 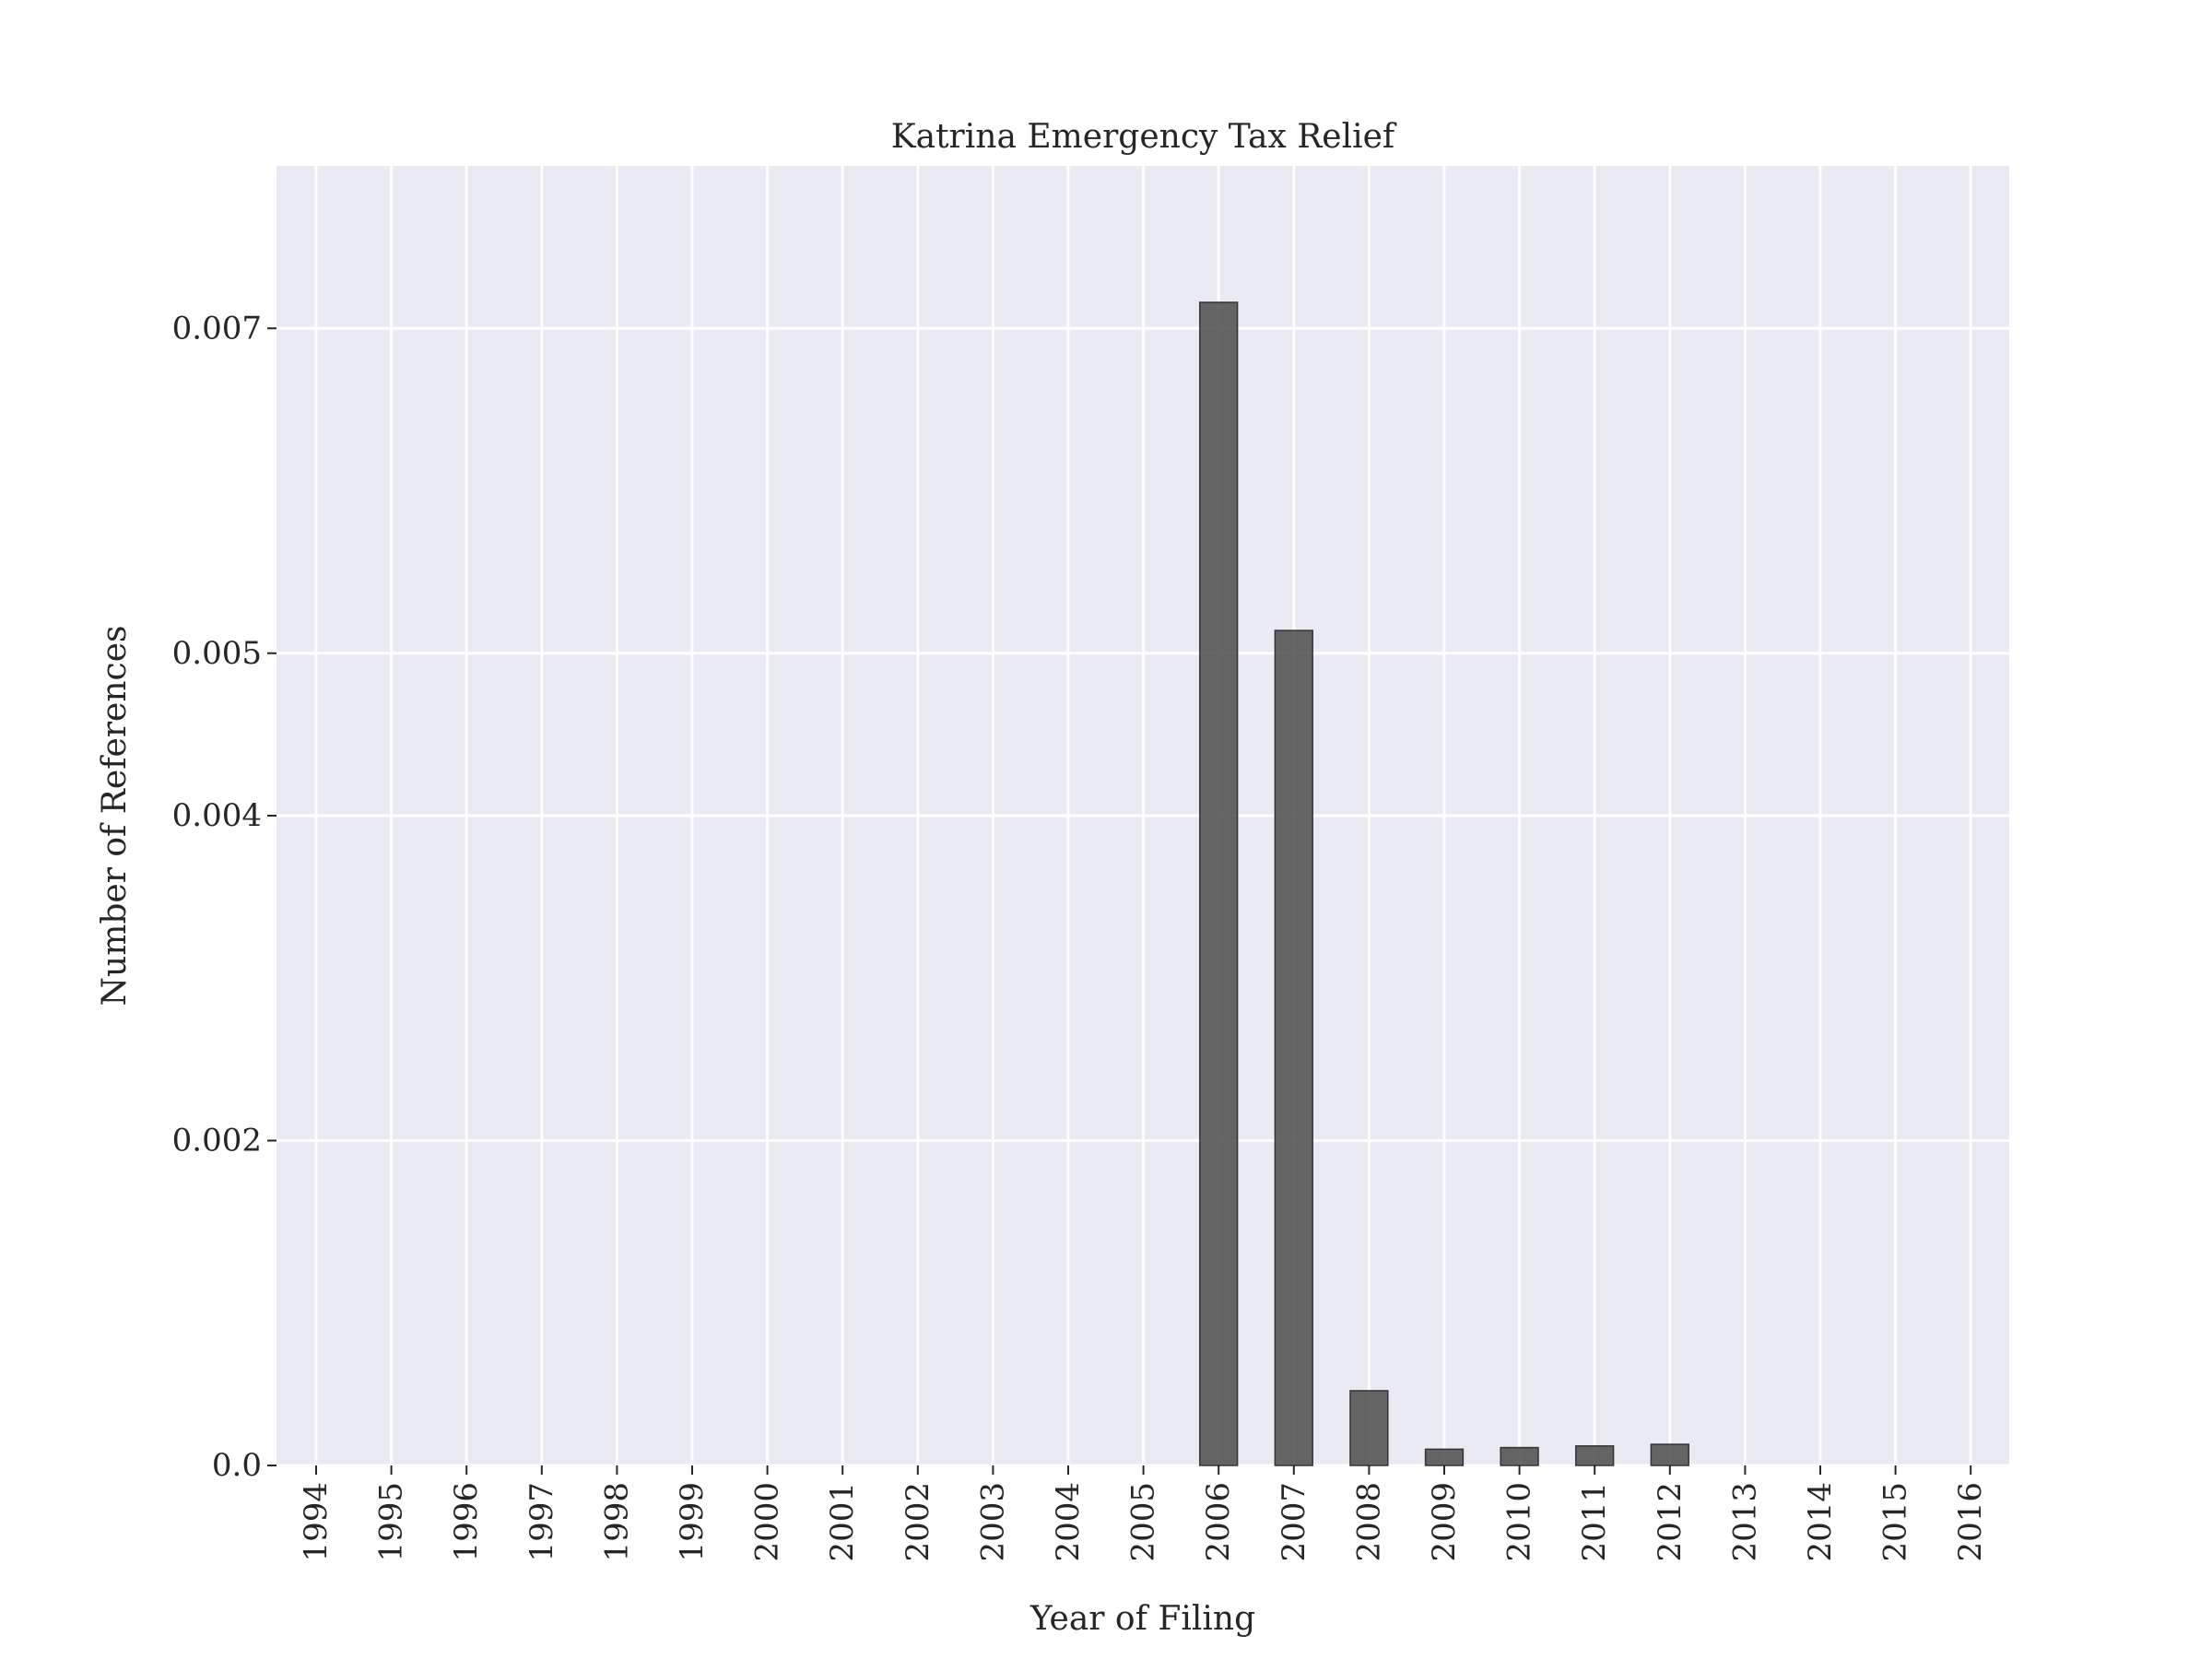 I want to click on x-tick-label: 1995, so click(x=391, y=1522).